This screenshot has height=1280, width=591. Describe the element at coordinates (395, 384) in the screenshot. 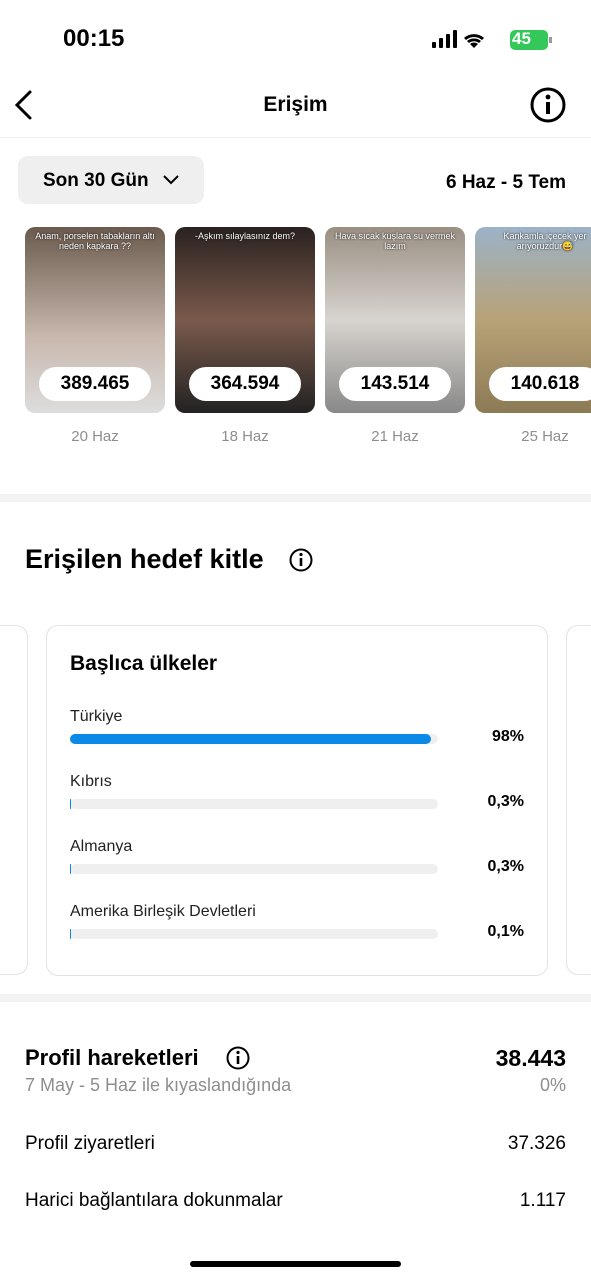

I see `reach-count: 143.514` at that location.